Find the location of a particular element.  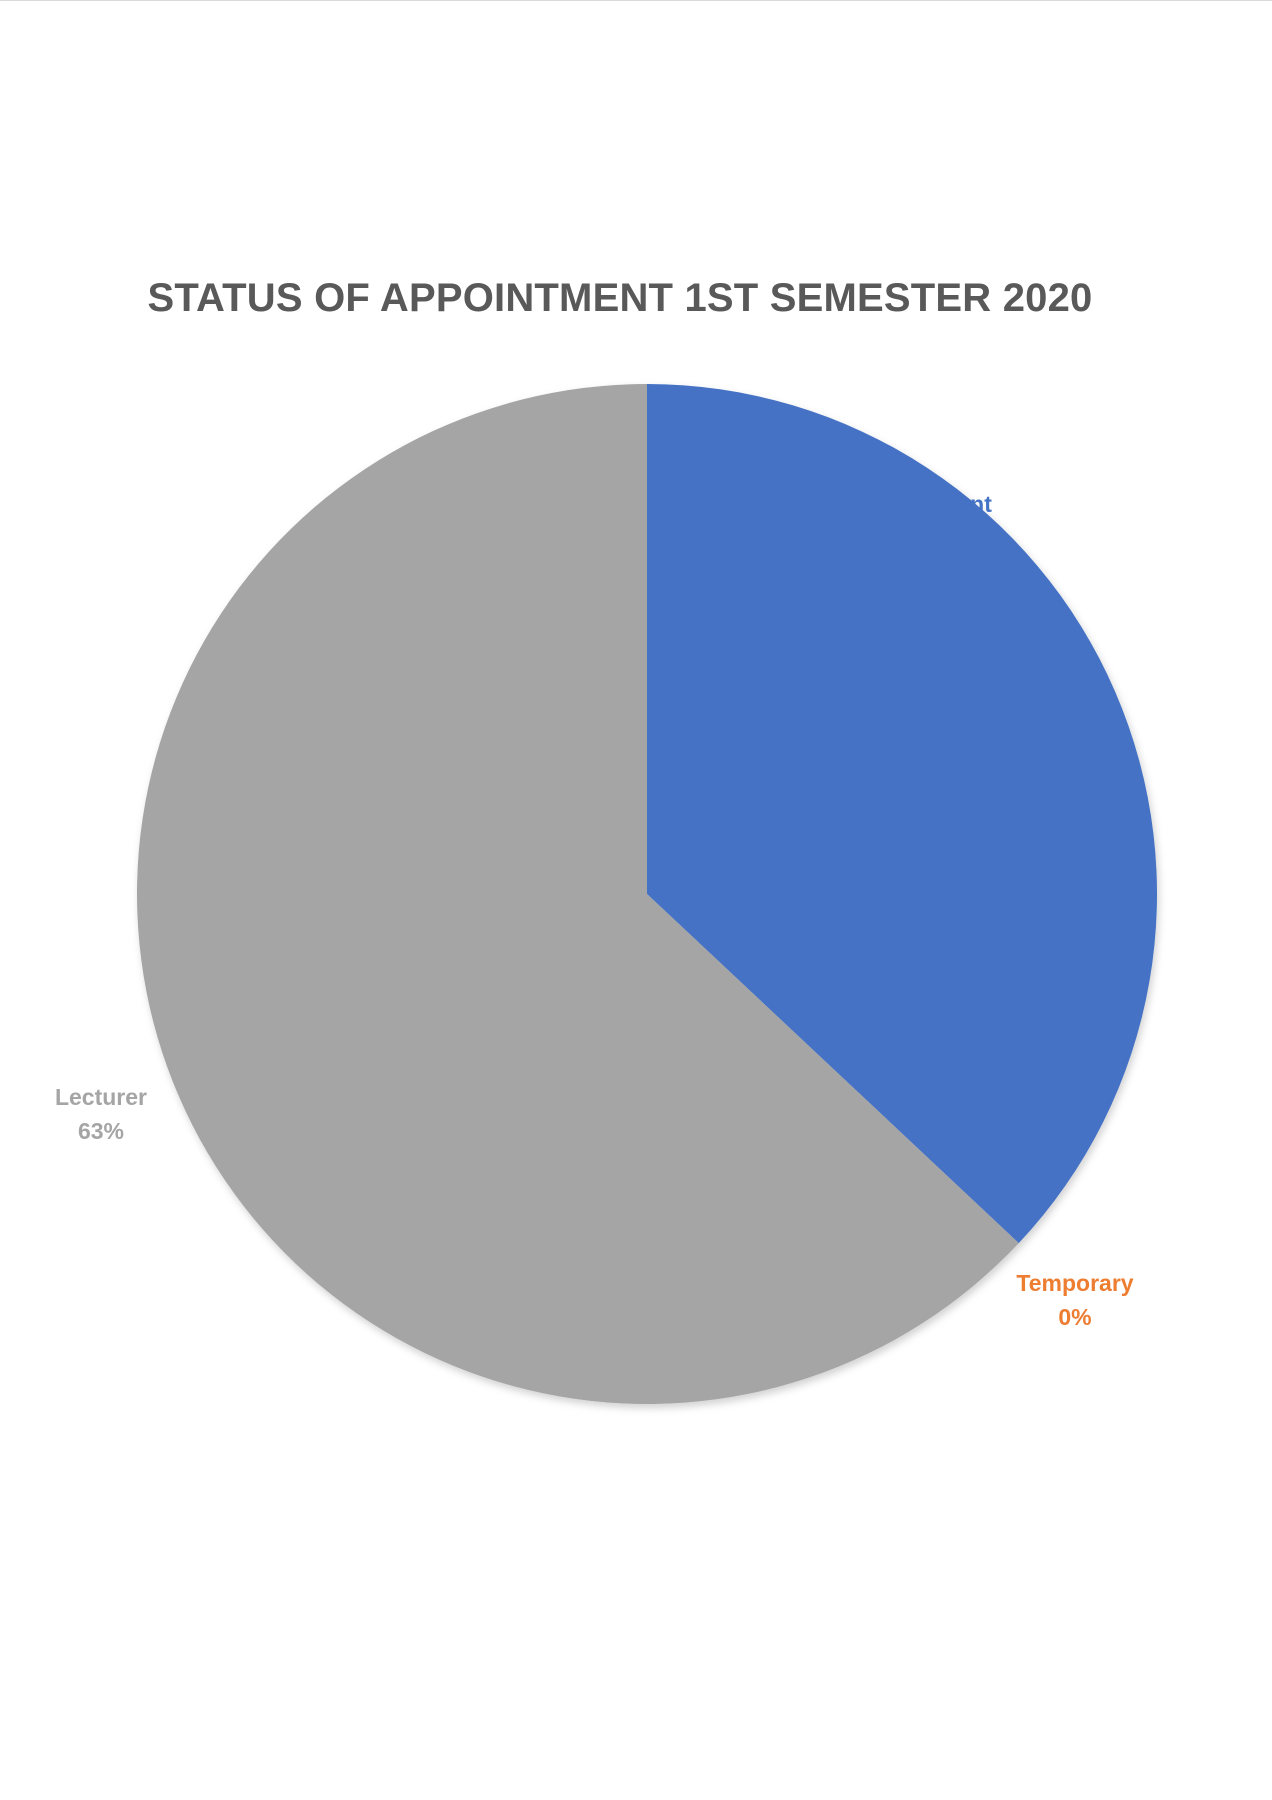

slice-label-name: Lecturer is located at coordinates (101, 1097).